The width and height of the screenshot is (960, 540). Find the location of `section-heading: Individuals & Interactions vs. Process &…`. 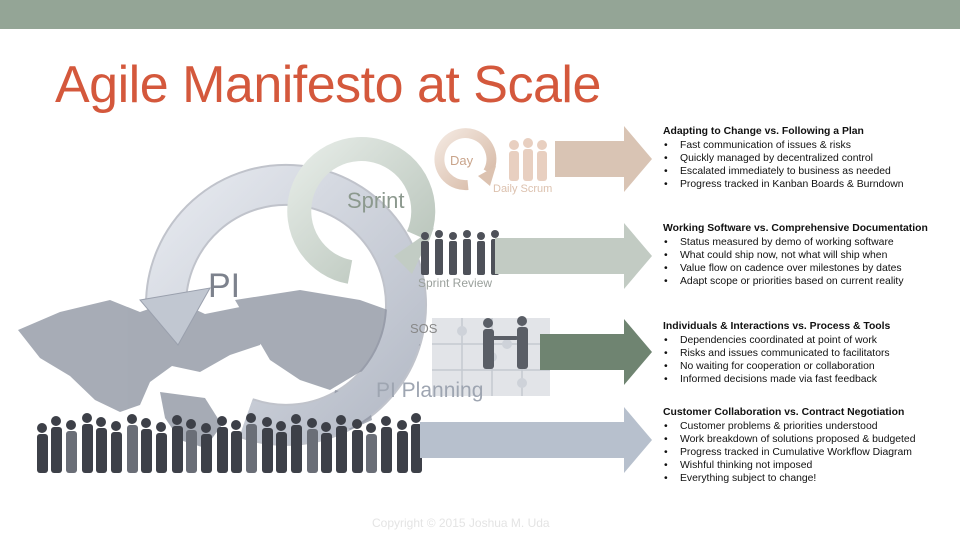

section-heading: Individuals & Interactions vs. Process &… is located at coordinates (777, 326).